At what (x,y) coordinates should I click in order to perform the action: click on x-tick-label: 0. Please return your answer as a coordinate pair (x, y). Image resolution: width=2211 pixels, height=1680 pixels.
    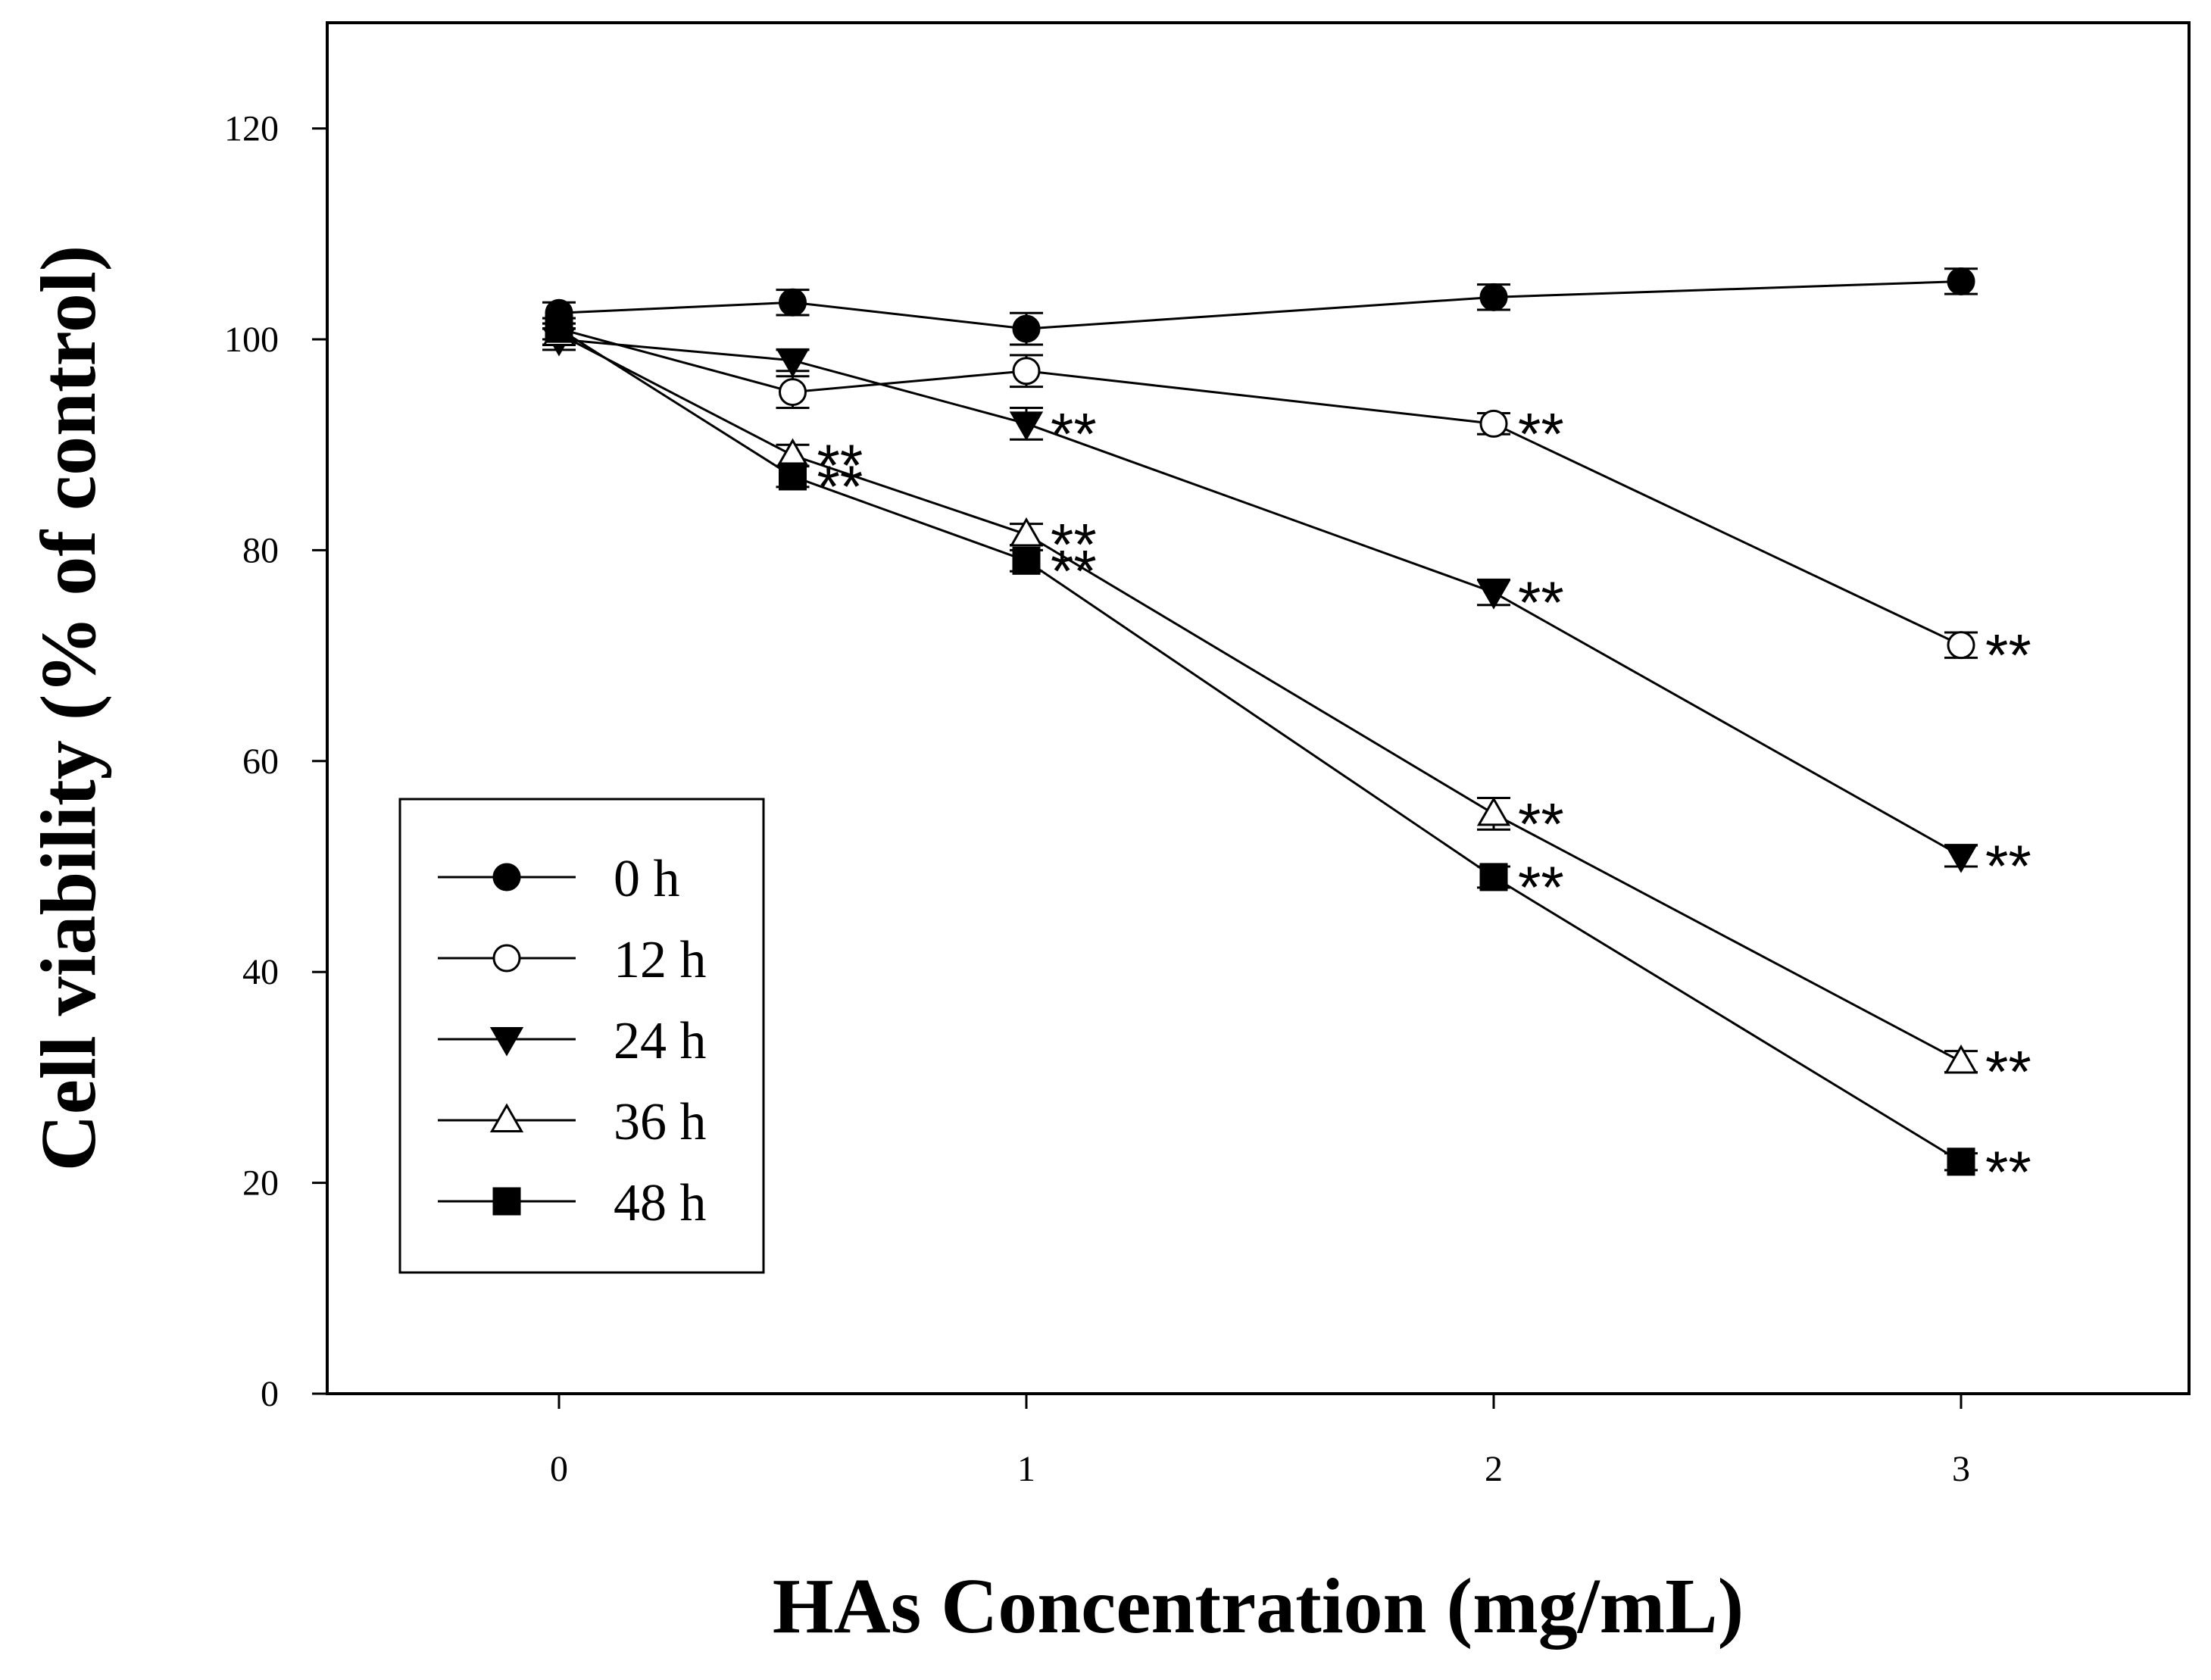
    Looking at the image, I should click on (559, 1469).